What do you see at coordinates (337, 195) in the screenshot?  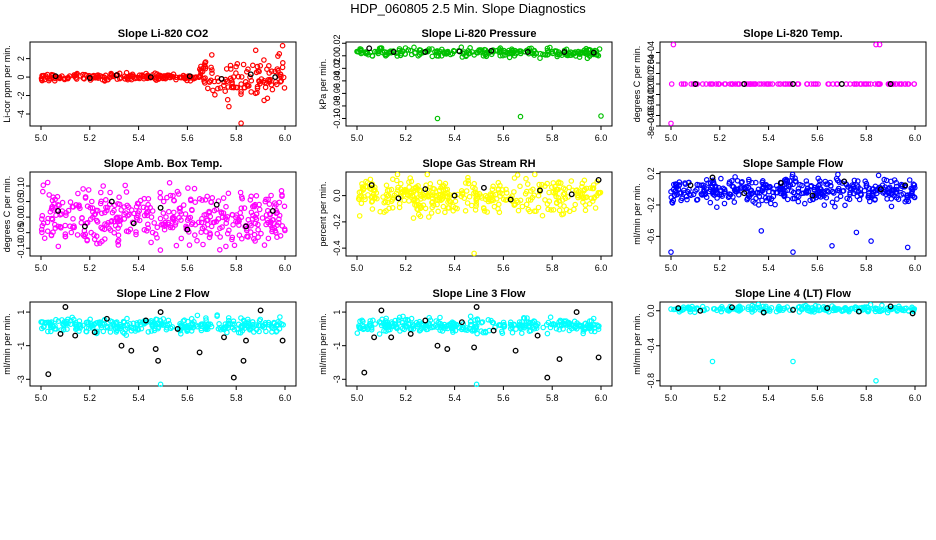 I see `y-tick-label: 0.0` at bounding box center [337, 195].